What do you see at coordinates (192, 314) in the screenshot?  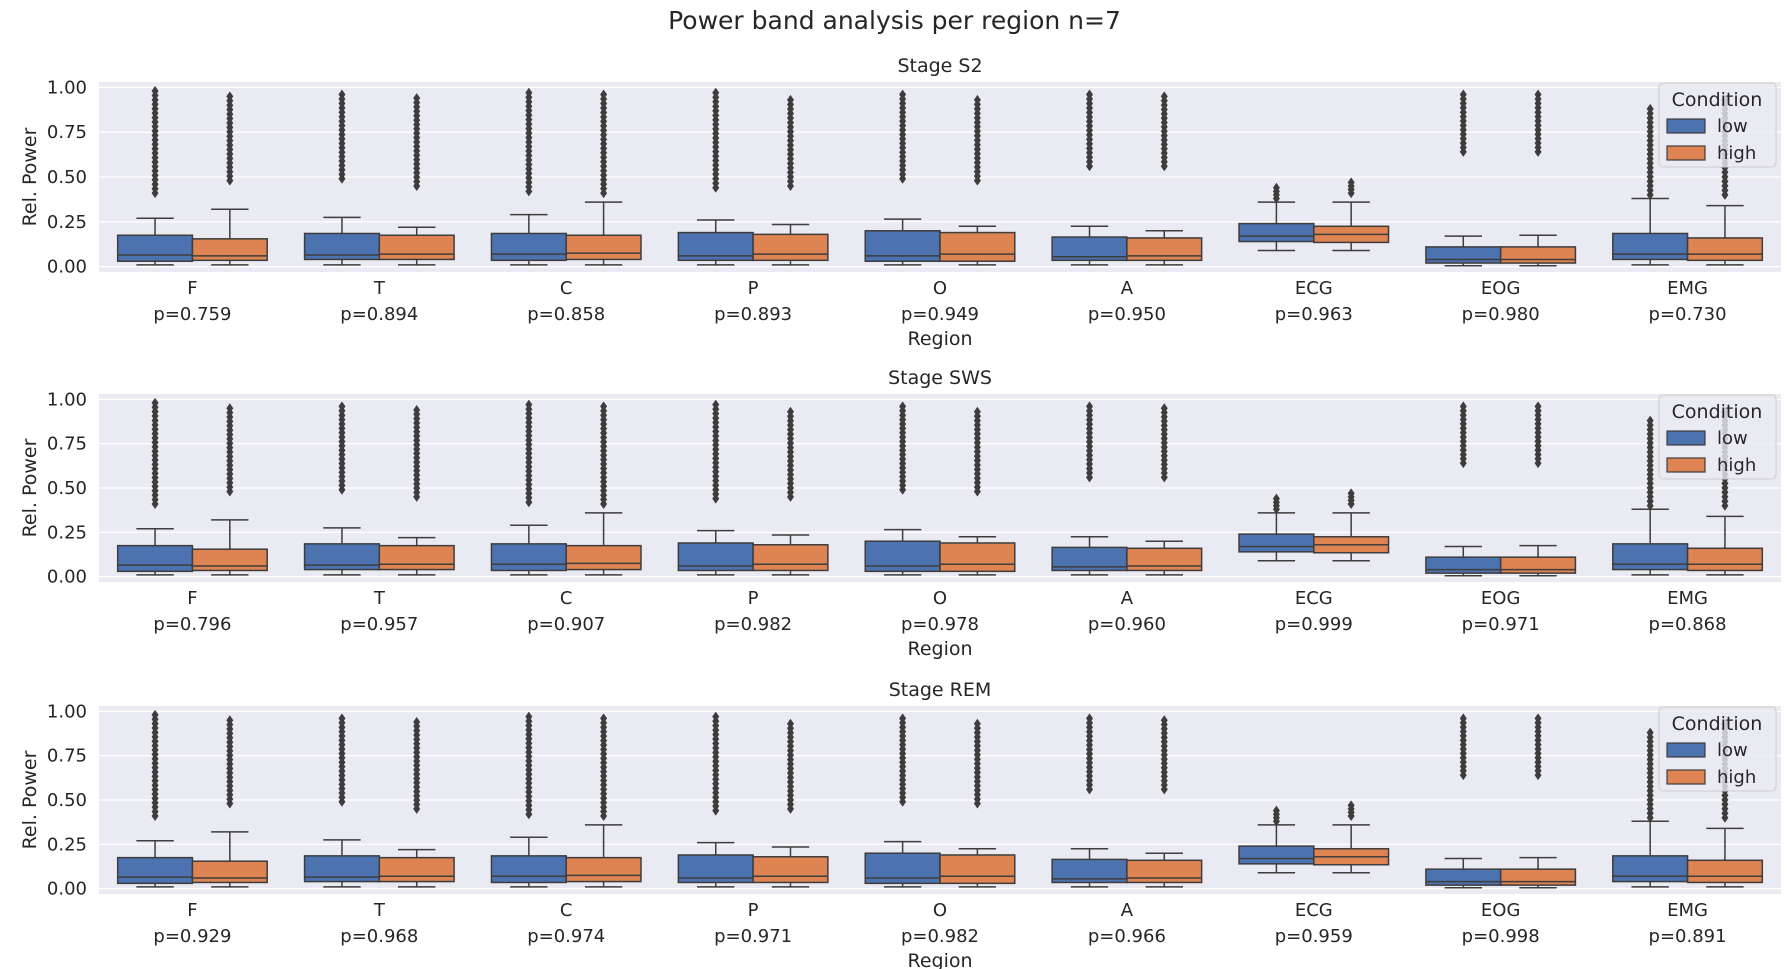 I see `p-value-label: p=0.759` at bounding box center [192, 314].